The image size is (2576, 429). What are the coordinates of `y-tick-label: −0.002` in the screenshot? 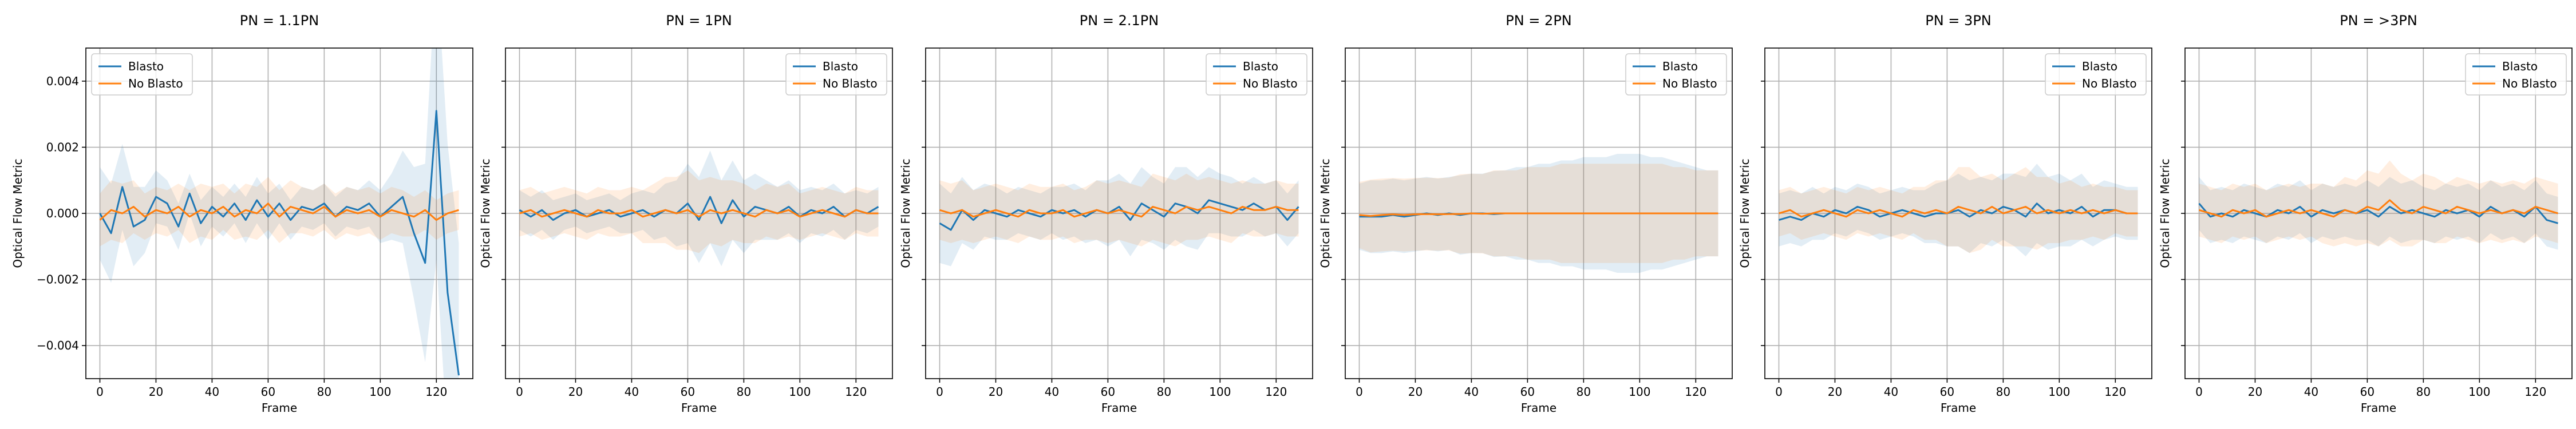 It's located at (58, 280).